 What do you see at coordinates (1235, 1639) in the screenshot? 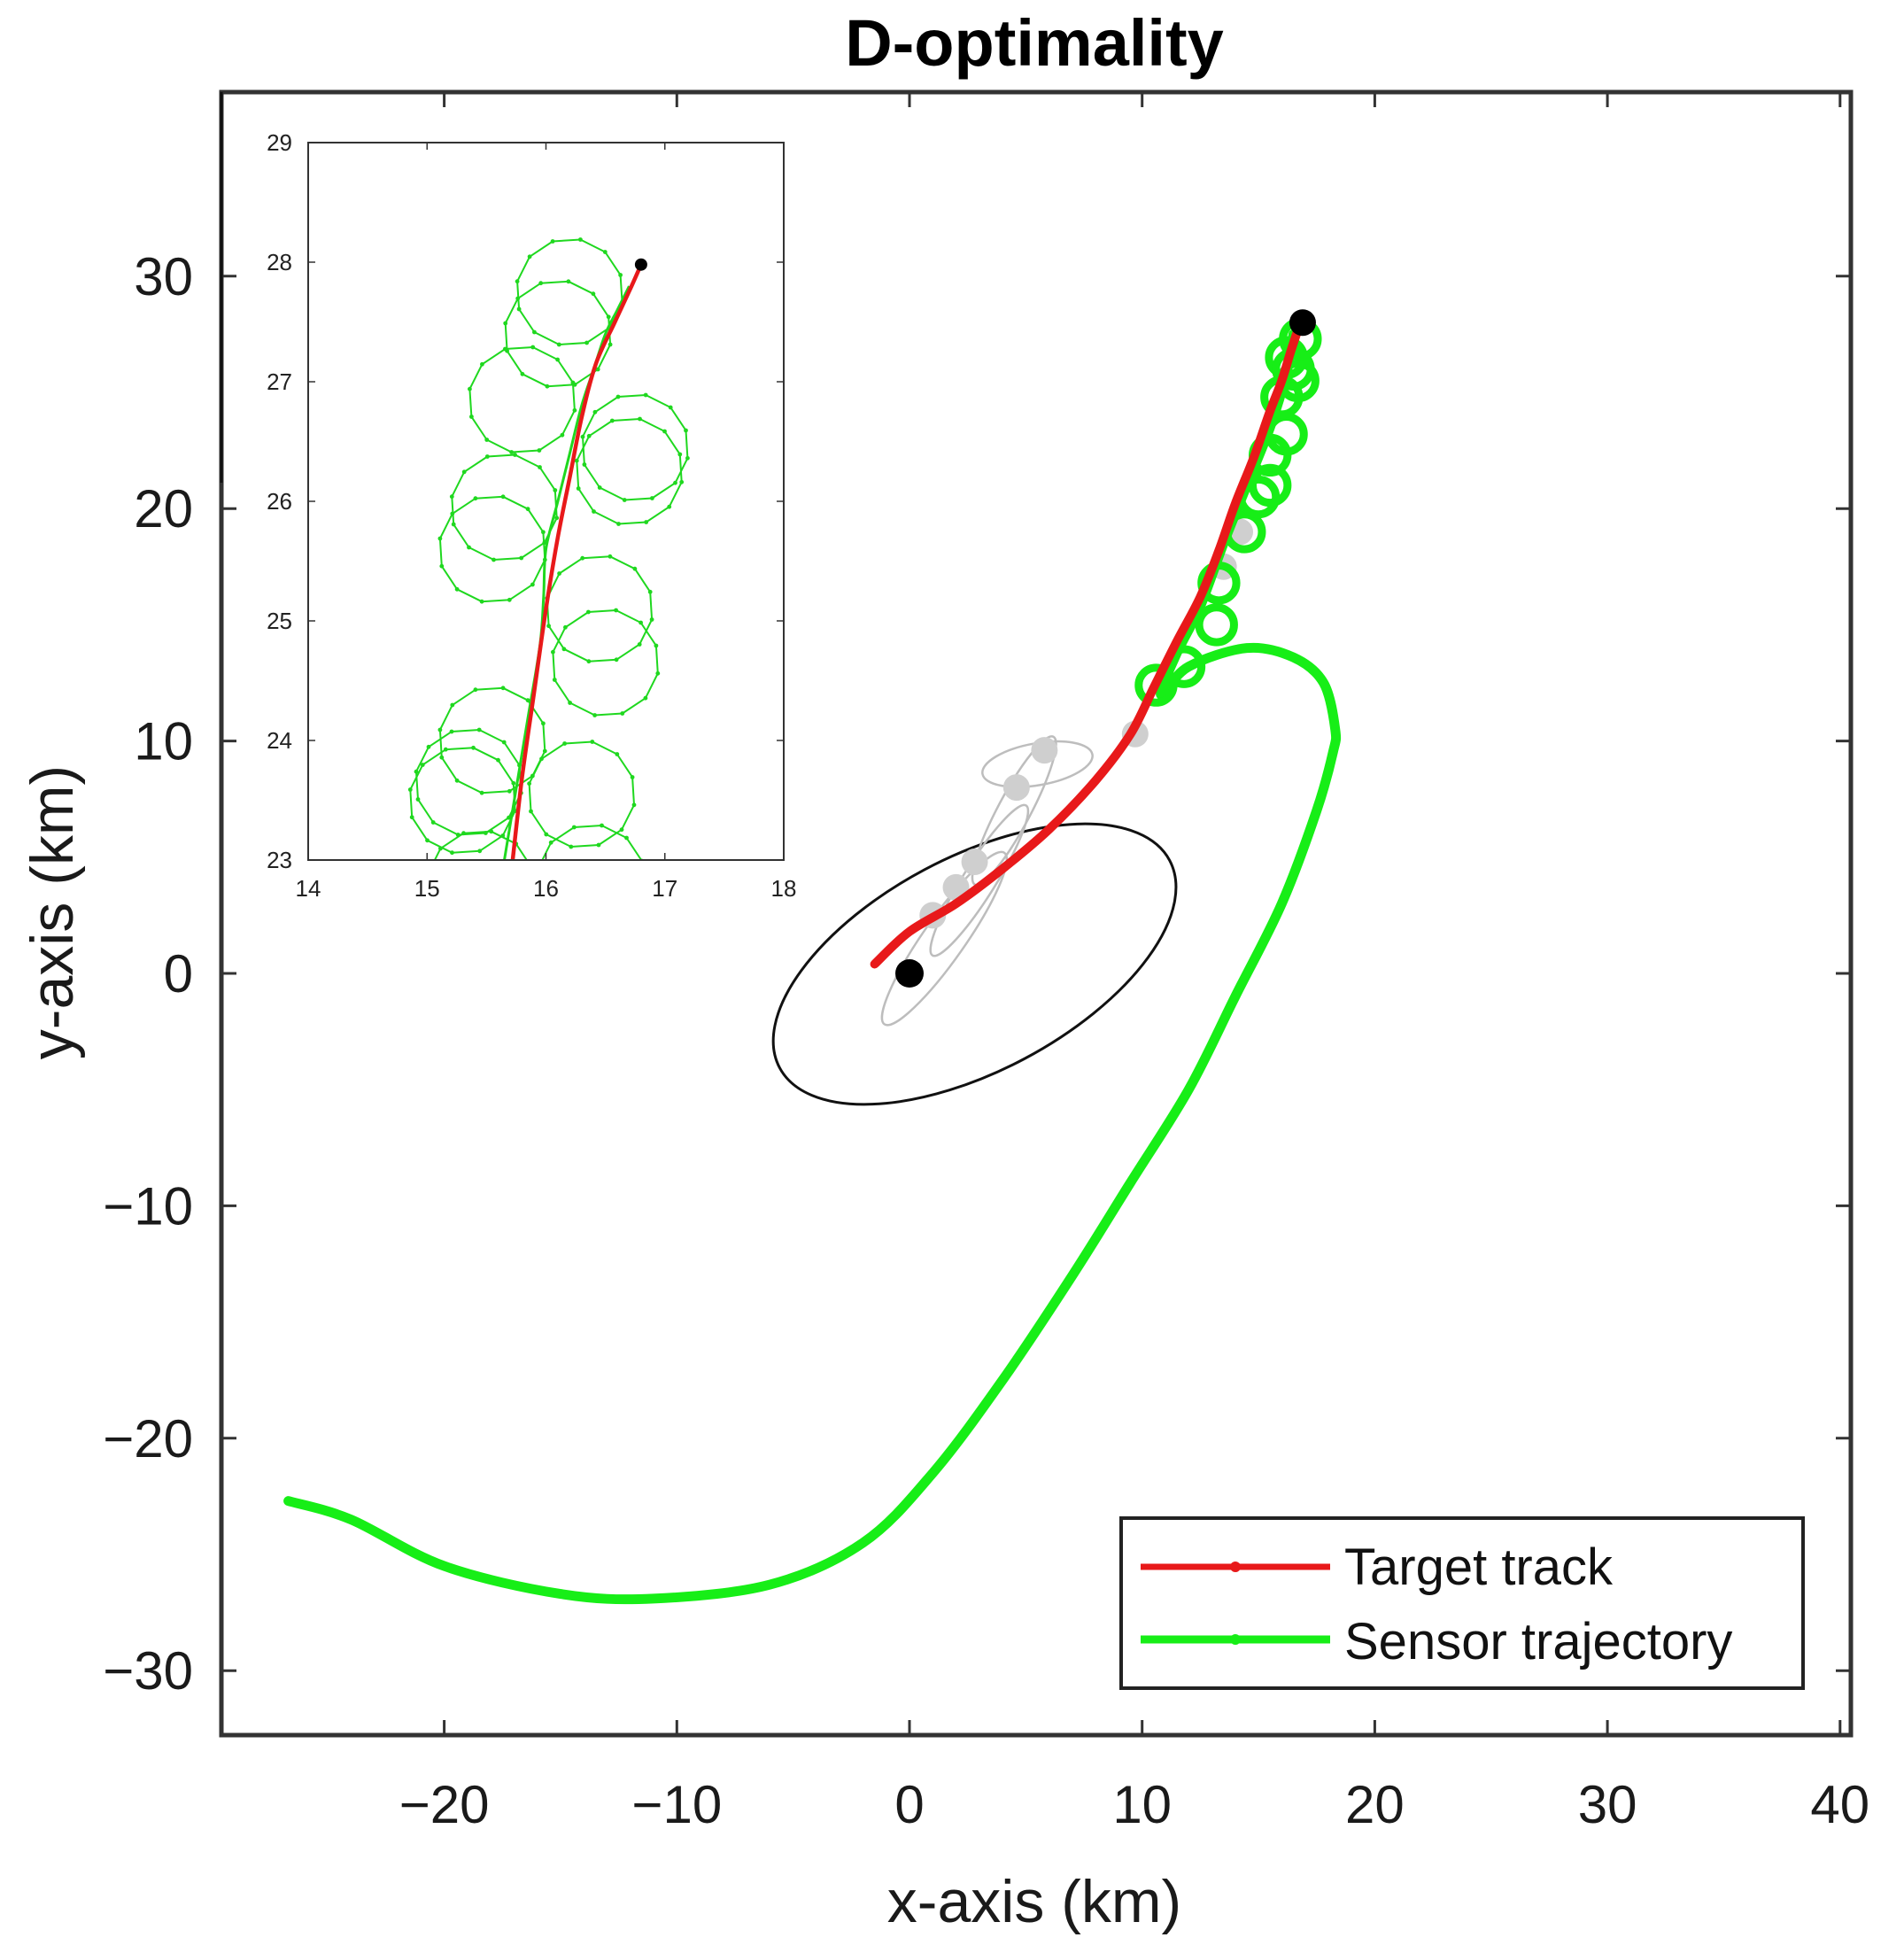
I see `legend-marker-sensor-trajectory` at bounding box center [1235, 1639].